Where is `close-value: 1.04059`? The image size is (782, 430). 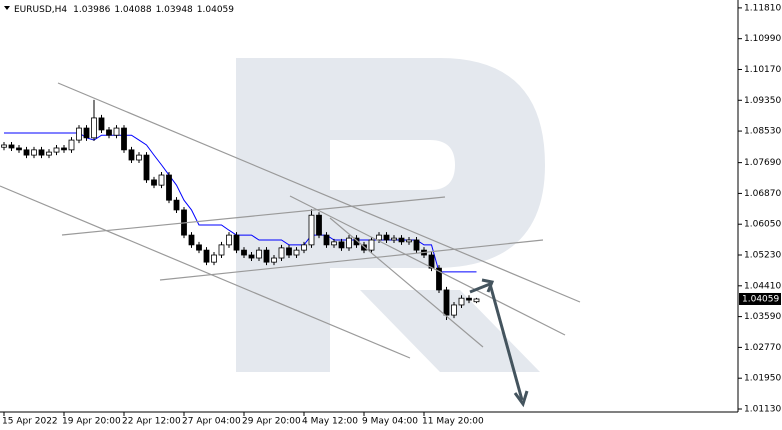
close-value: 1.04059 is located at coordinates (215, 10).